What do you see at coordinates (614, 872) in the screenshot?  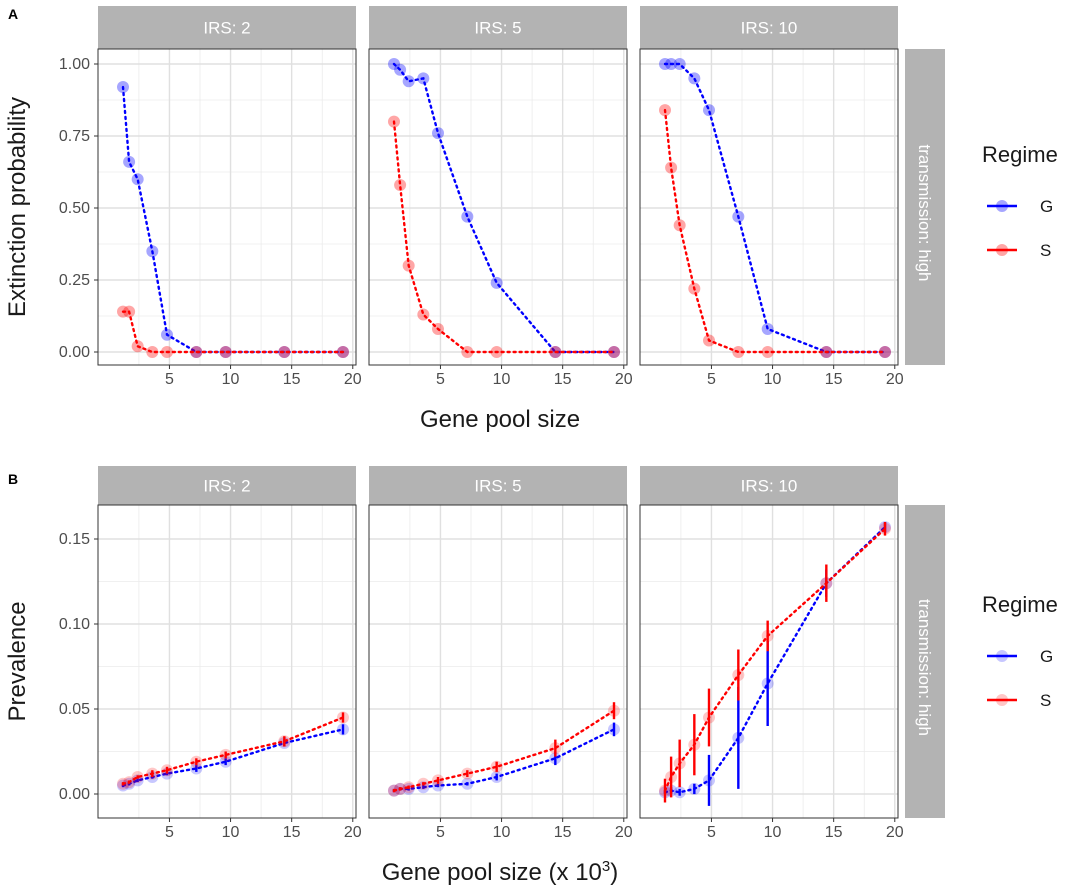 I see `x-axis-title-end: )` at bounding box center [614, 872].